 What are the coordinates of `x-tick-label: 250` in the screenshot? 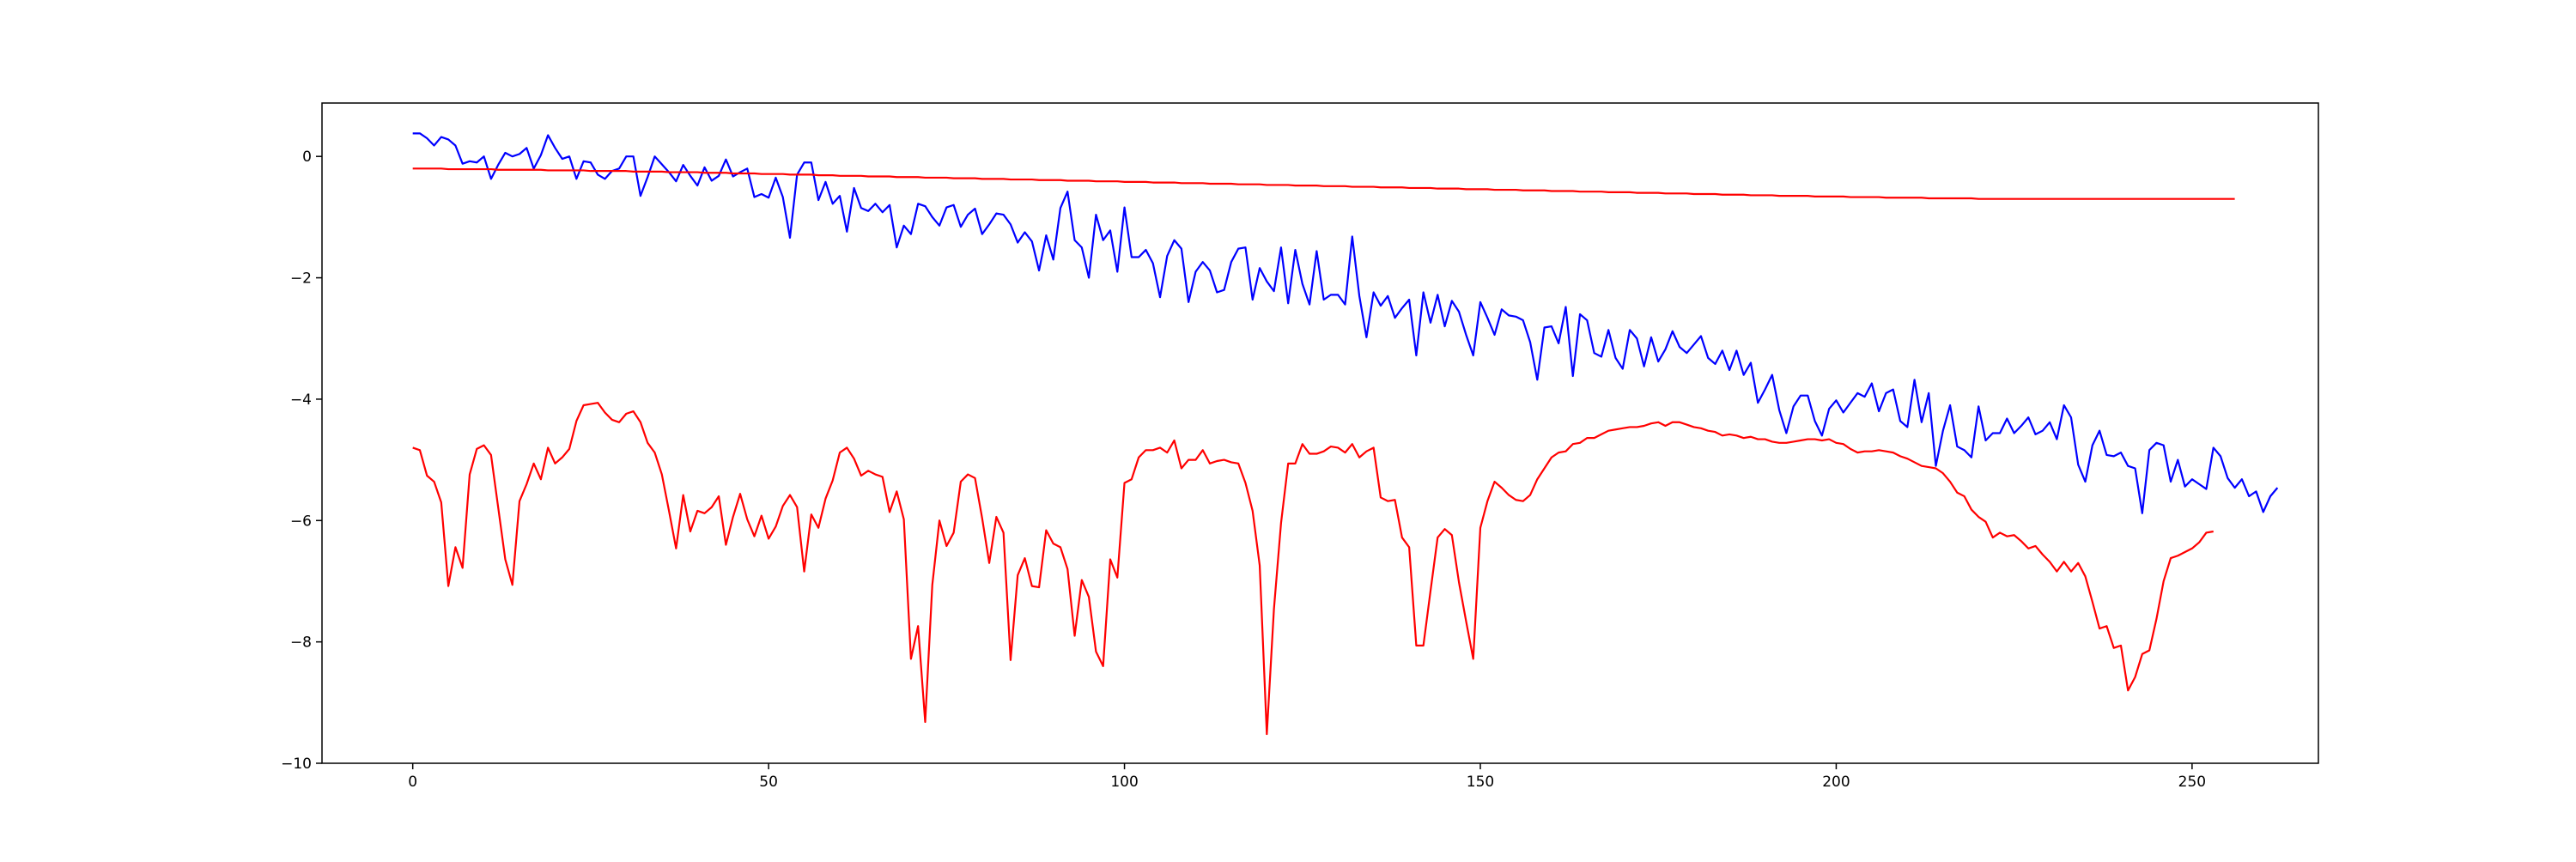 It's located at (2192, 782).